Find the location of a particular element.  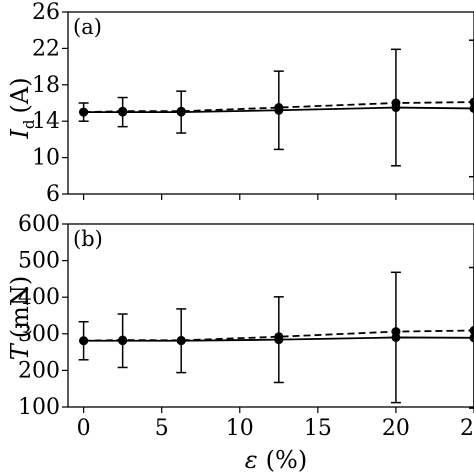

panel-b-y-tick-label: 400 is located at coordinates (39, 297).